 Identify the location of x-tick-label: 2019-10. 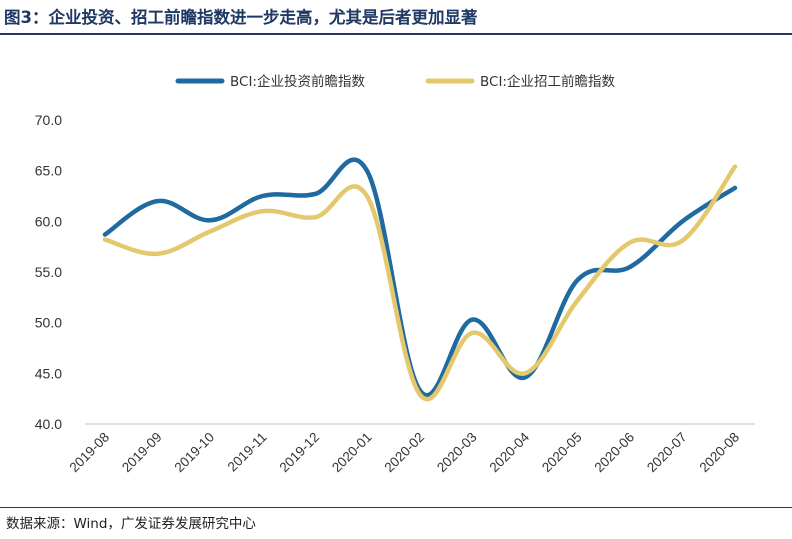
(194, 453).